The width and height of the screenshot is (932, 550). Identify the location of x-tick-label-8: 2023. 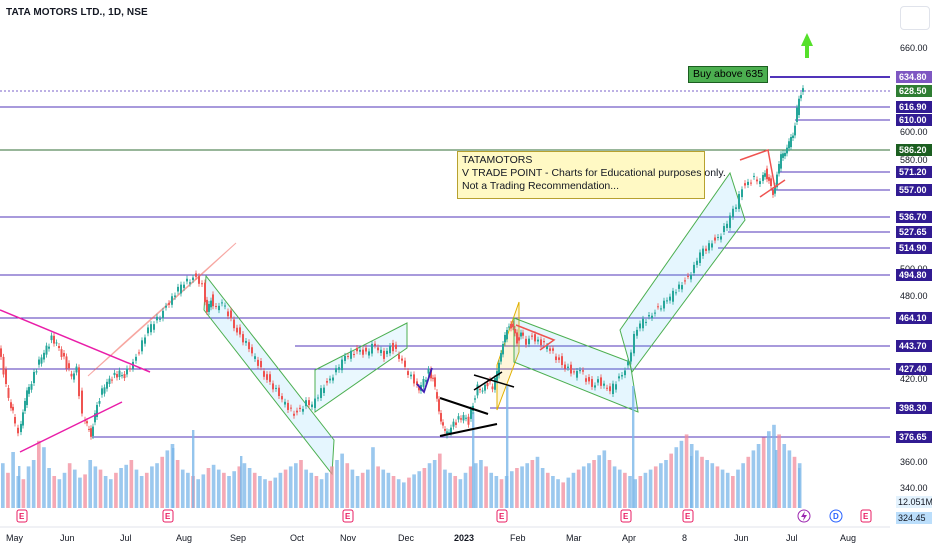
(464, 538).